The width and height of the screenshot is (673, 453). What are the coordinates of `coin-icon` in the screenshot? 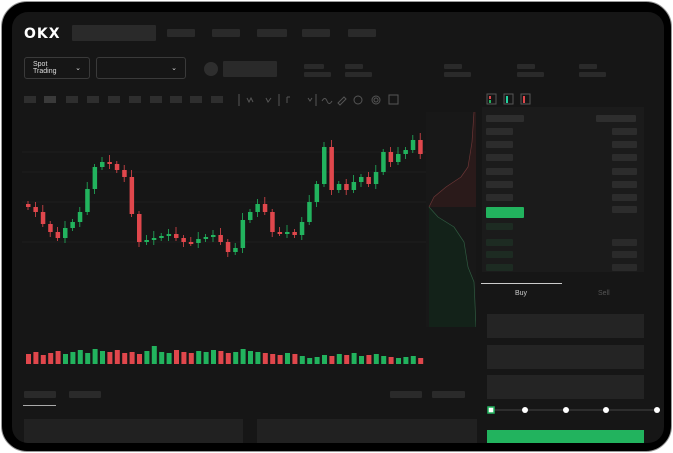 It's located at (211, 69).